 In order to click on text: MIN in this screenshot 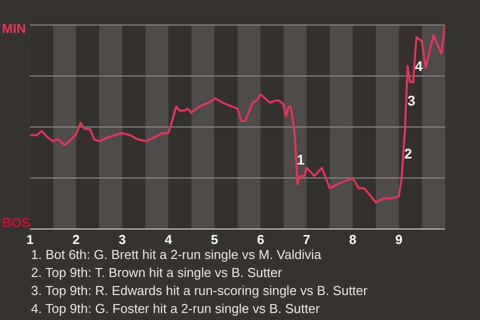, I will do `click(14, 28)`.